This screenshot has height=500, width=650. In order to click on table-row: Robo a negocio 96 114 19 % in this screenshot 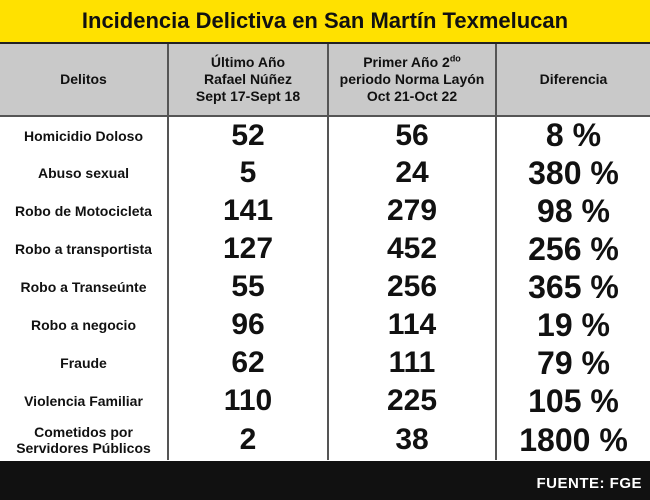, I will do `click(325, 325)`.